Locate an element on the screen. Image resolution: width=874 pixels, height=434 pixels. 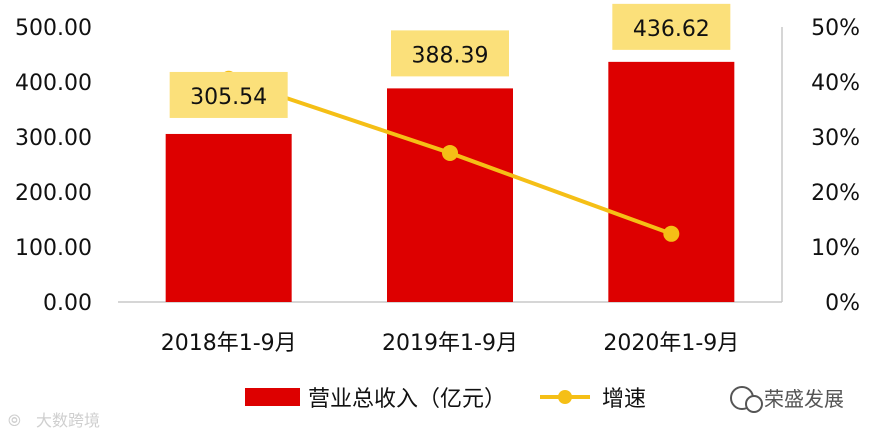
legend-bar-swatch is located at coordinates (272, 397).